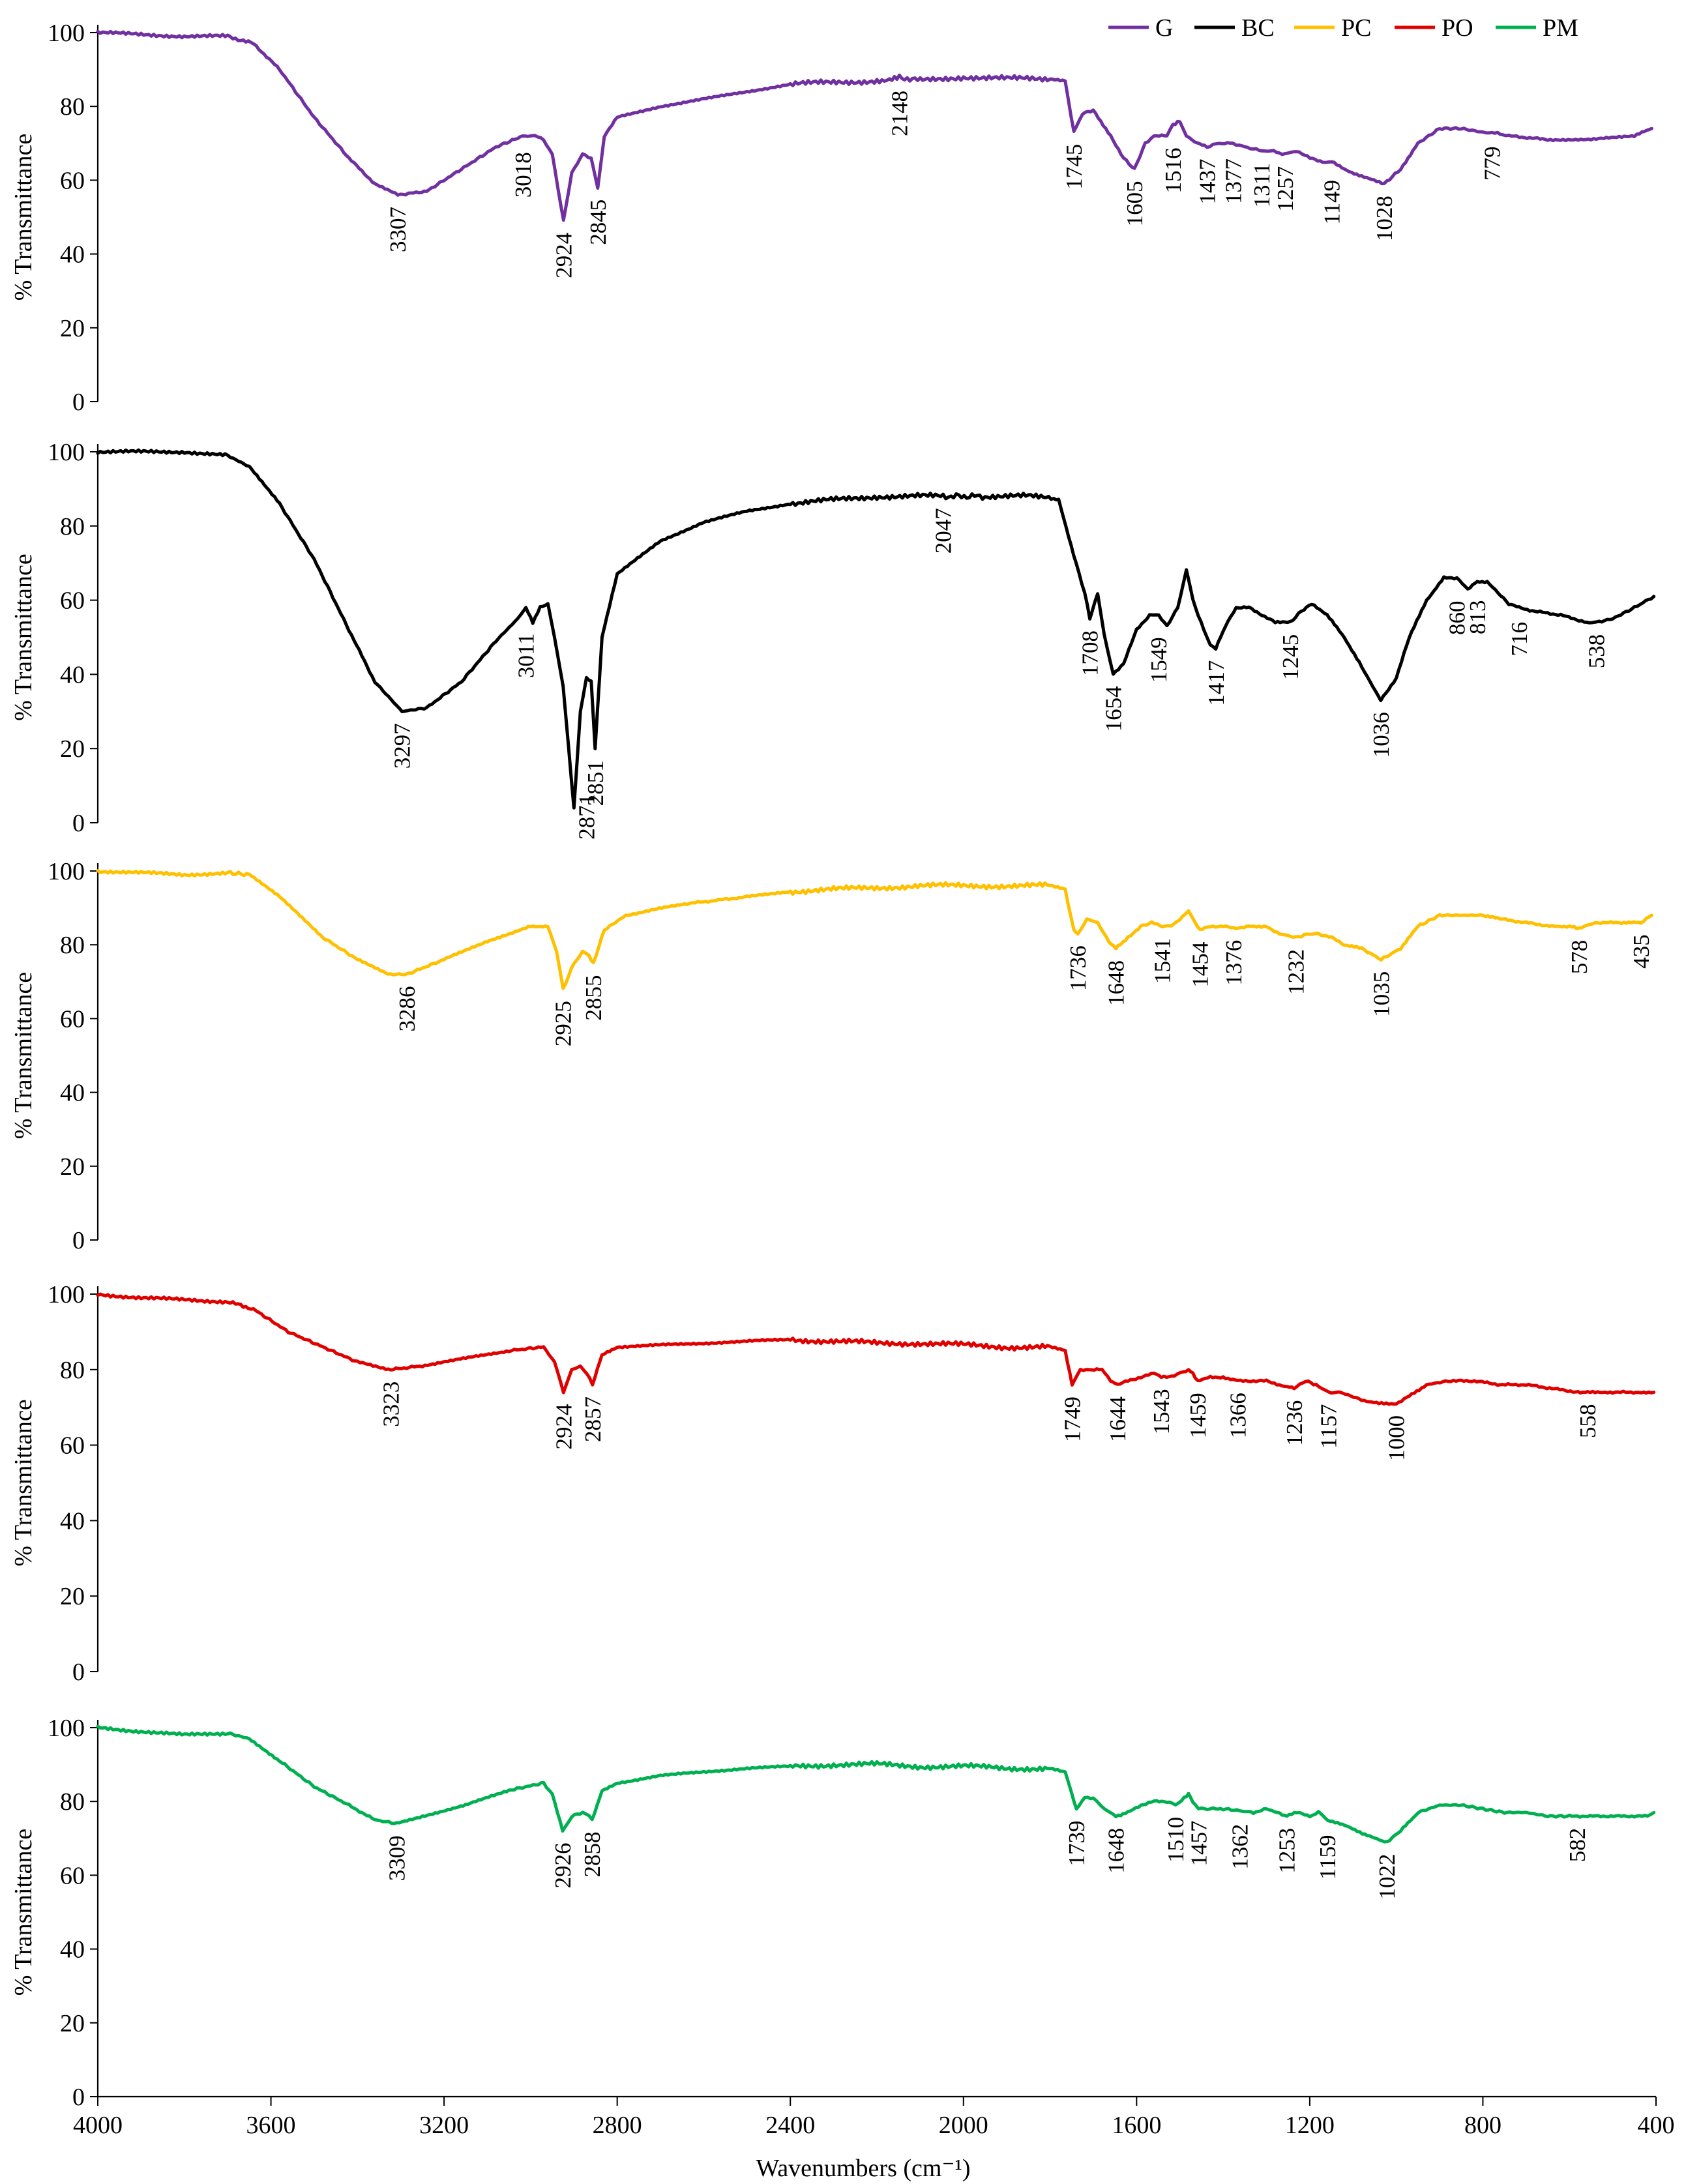  Describe the element at coordinates (1141, 28) in the screenshot. I see `legend-entry-g: G` at that location.